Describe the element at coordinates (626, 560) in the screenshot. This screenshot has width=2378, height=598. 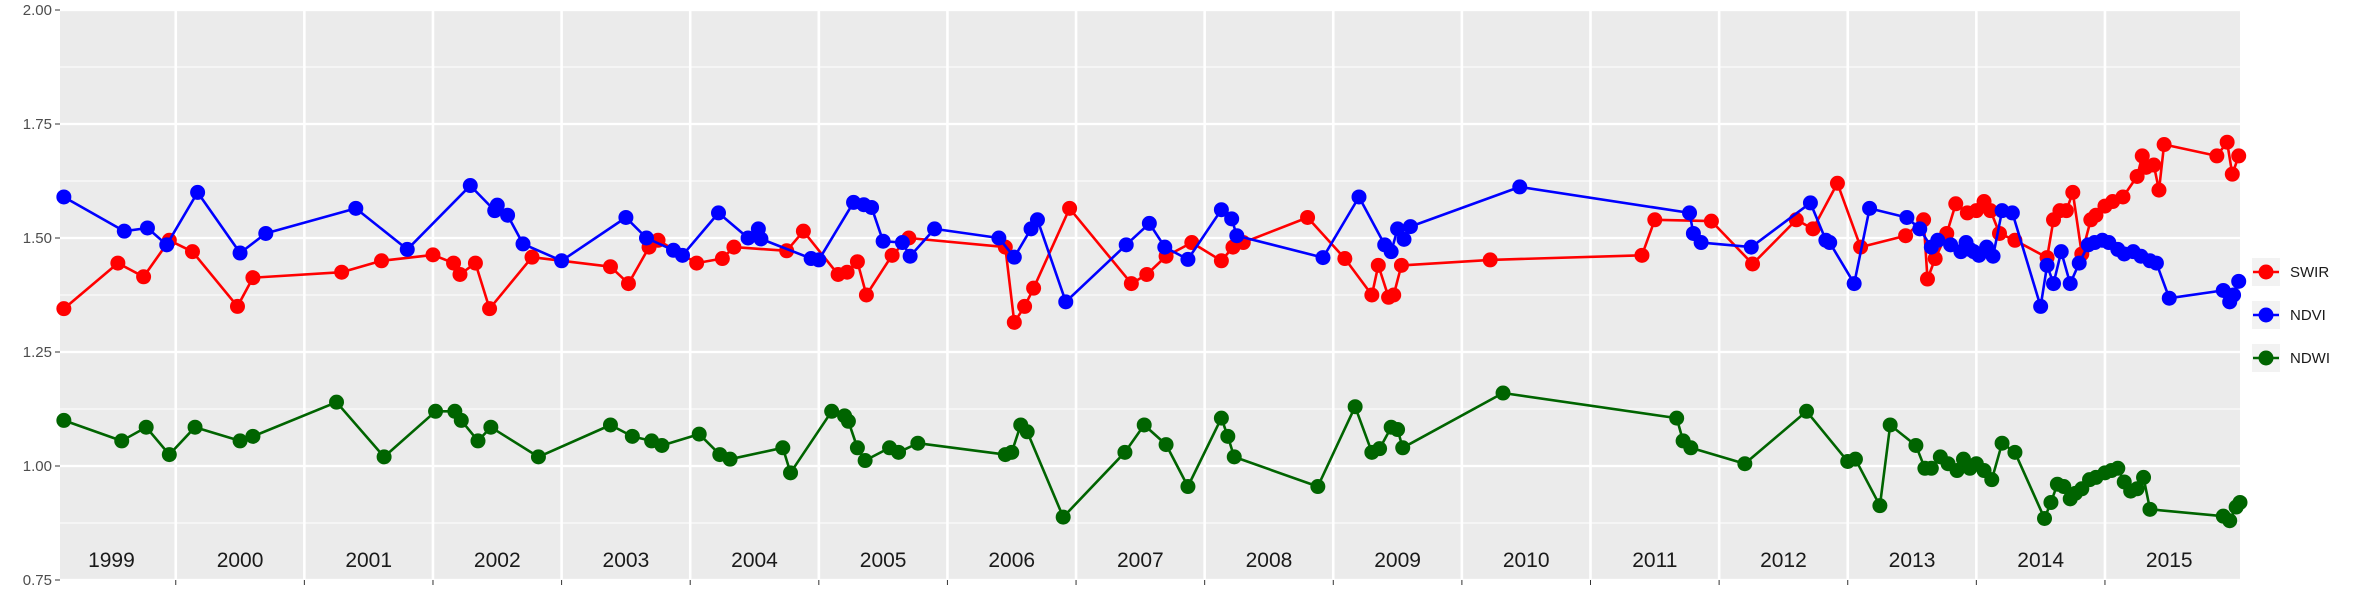
I see `year-label: 2003` at that location.